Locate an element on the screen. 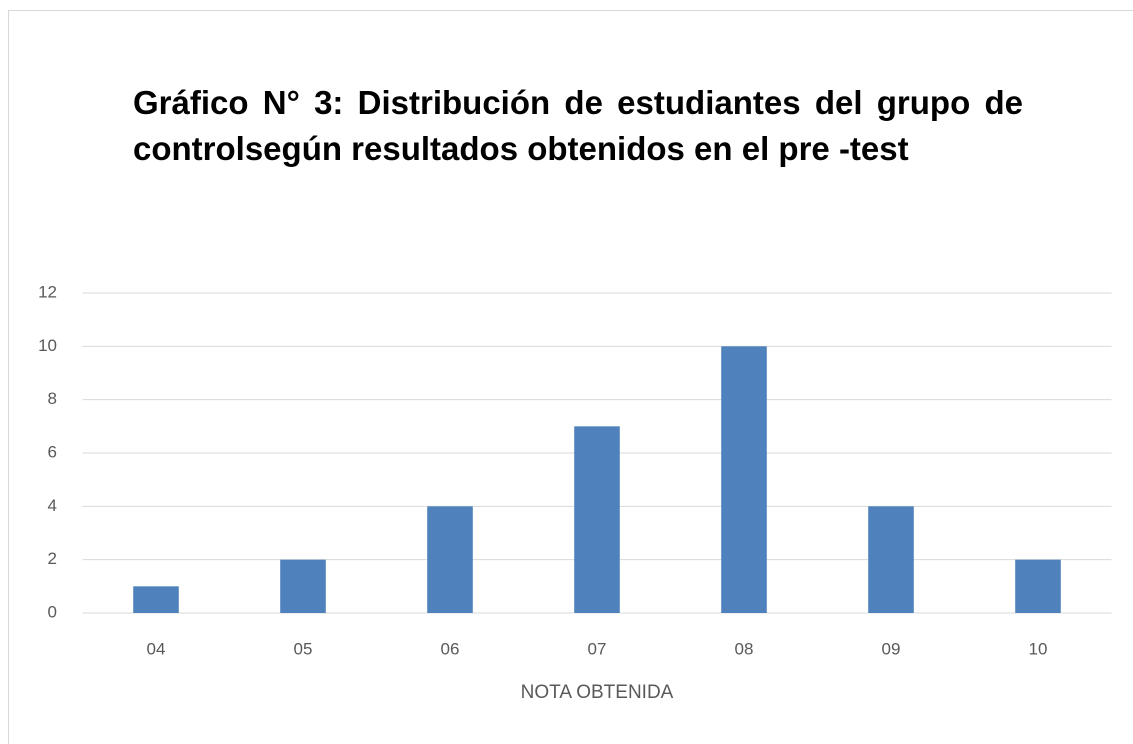  y-tick-label: 8 is located at coordinates (52, 398).